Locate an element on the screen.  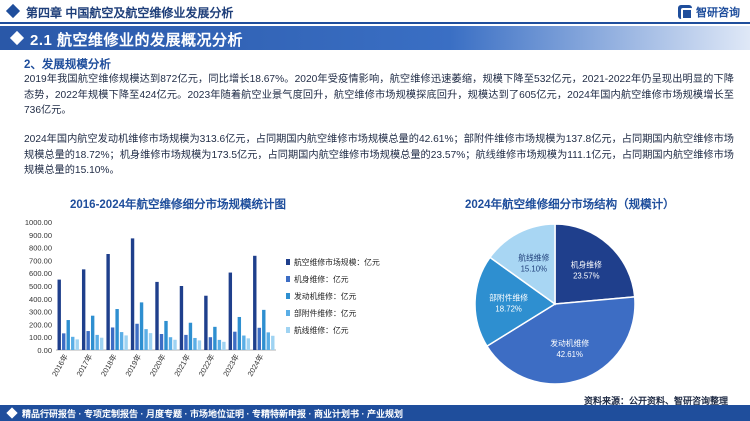
y-tick-label: 300.00 is located at coordinates (40, 312).